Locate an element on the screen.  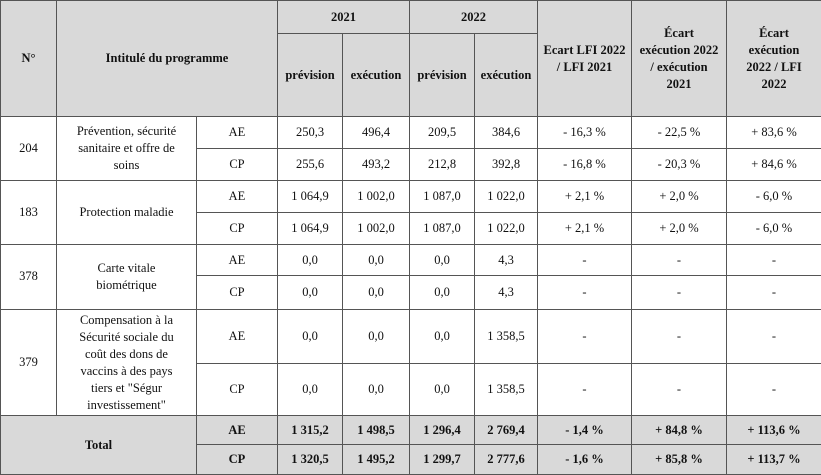
value-cell: + 83,6 % is located at coordinates (773, 132).